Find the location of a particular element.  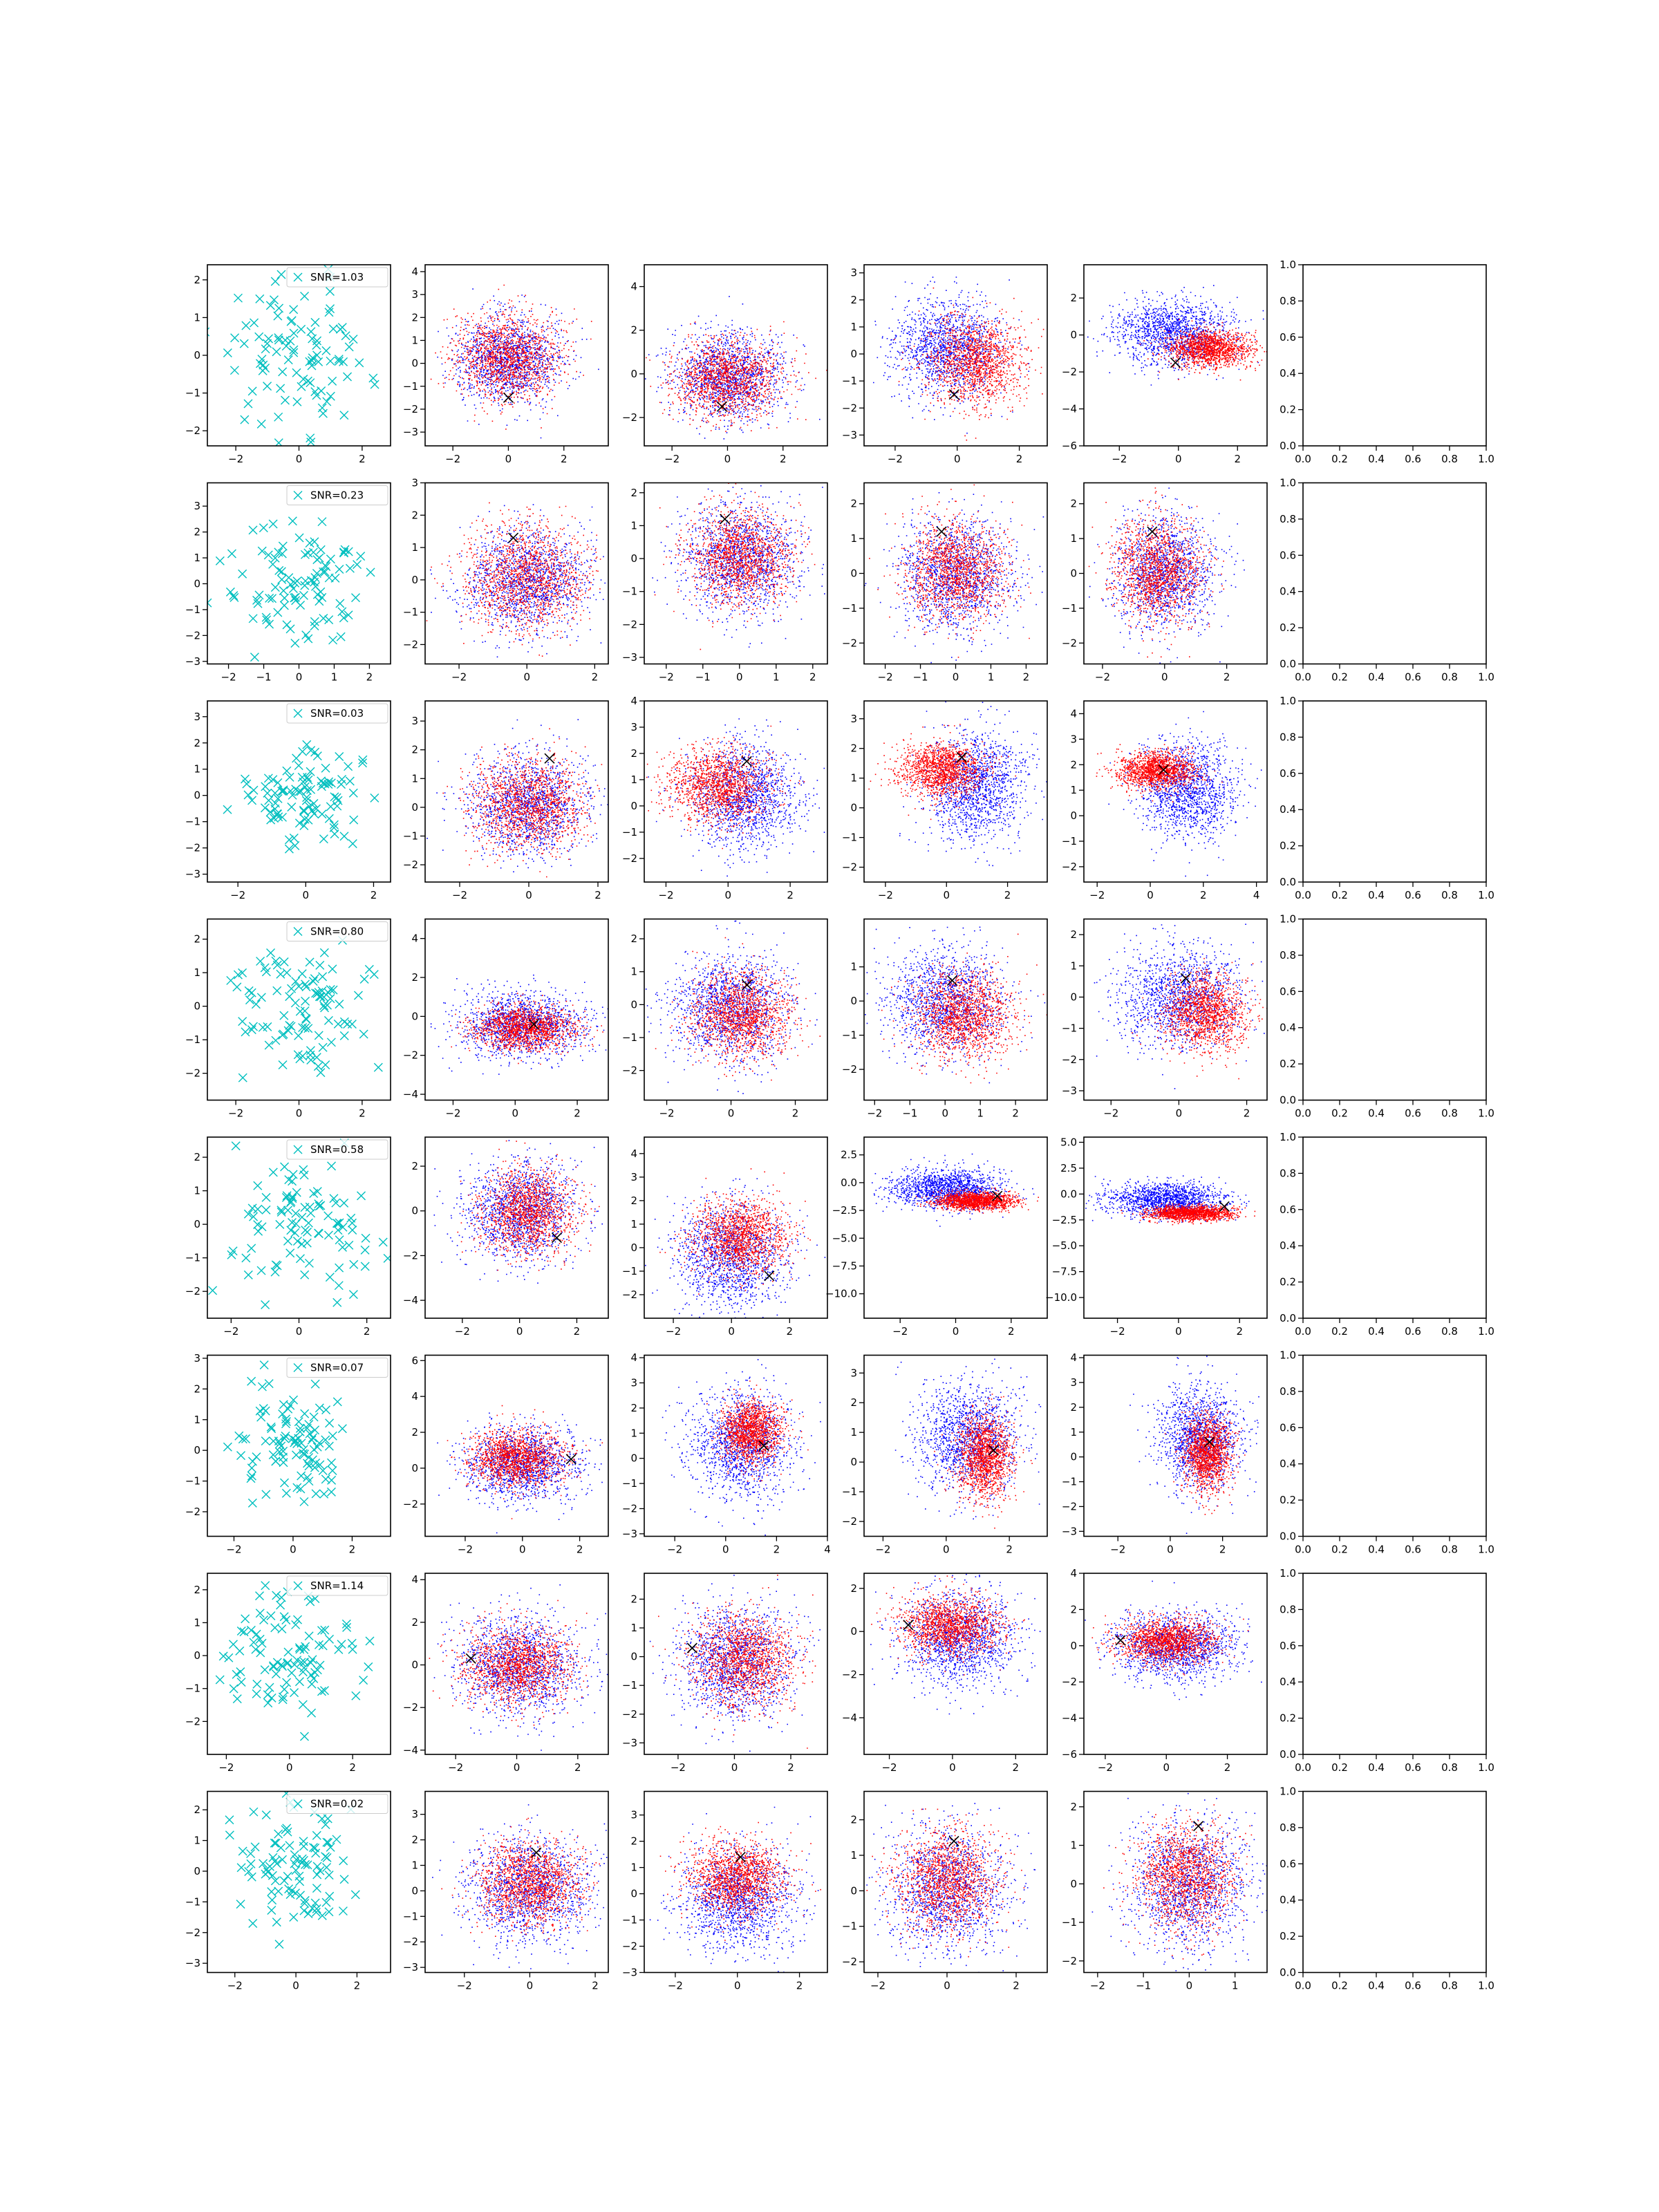

y-tick-label: 1.0 is located at coordinates (1288, 920).